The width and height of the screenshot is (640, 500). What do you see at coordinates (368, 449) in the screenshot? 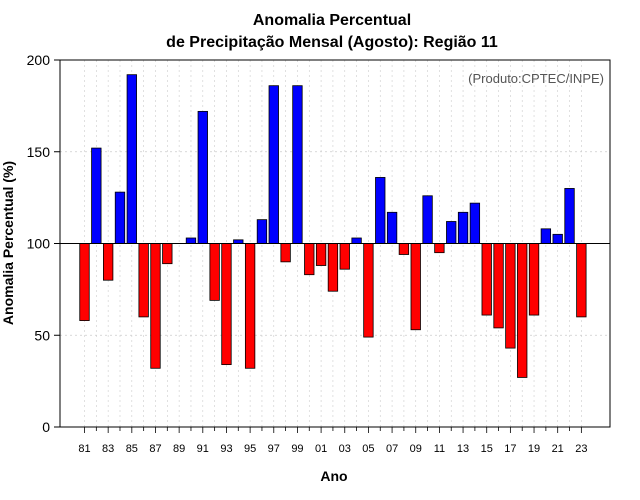
I see `x-tick-label: 05` at bounding box center [368, 449].